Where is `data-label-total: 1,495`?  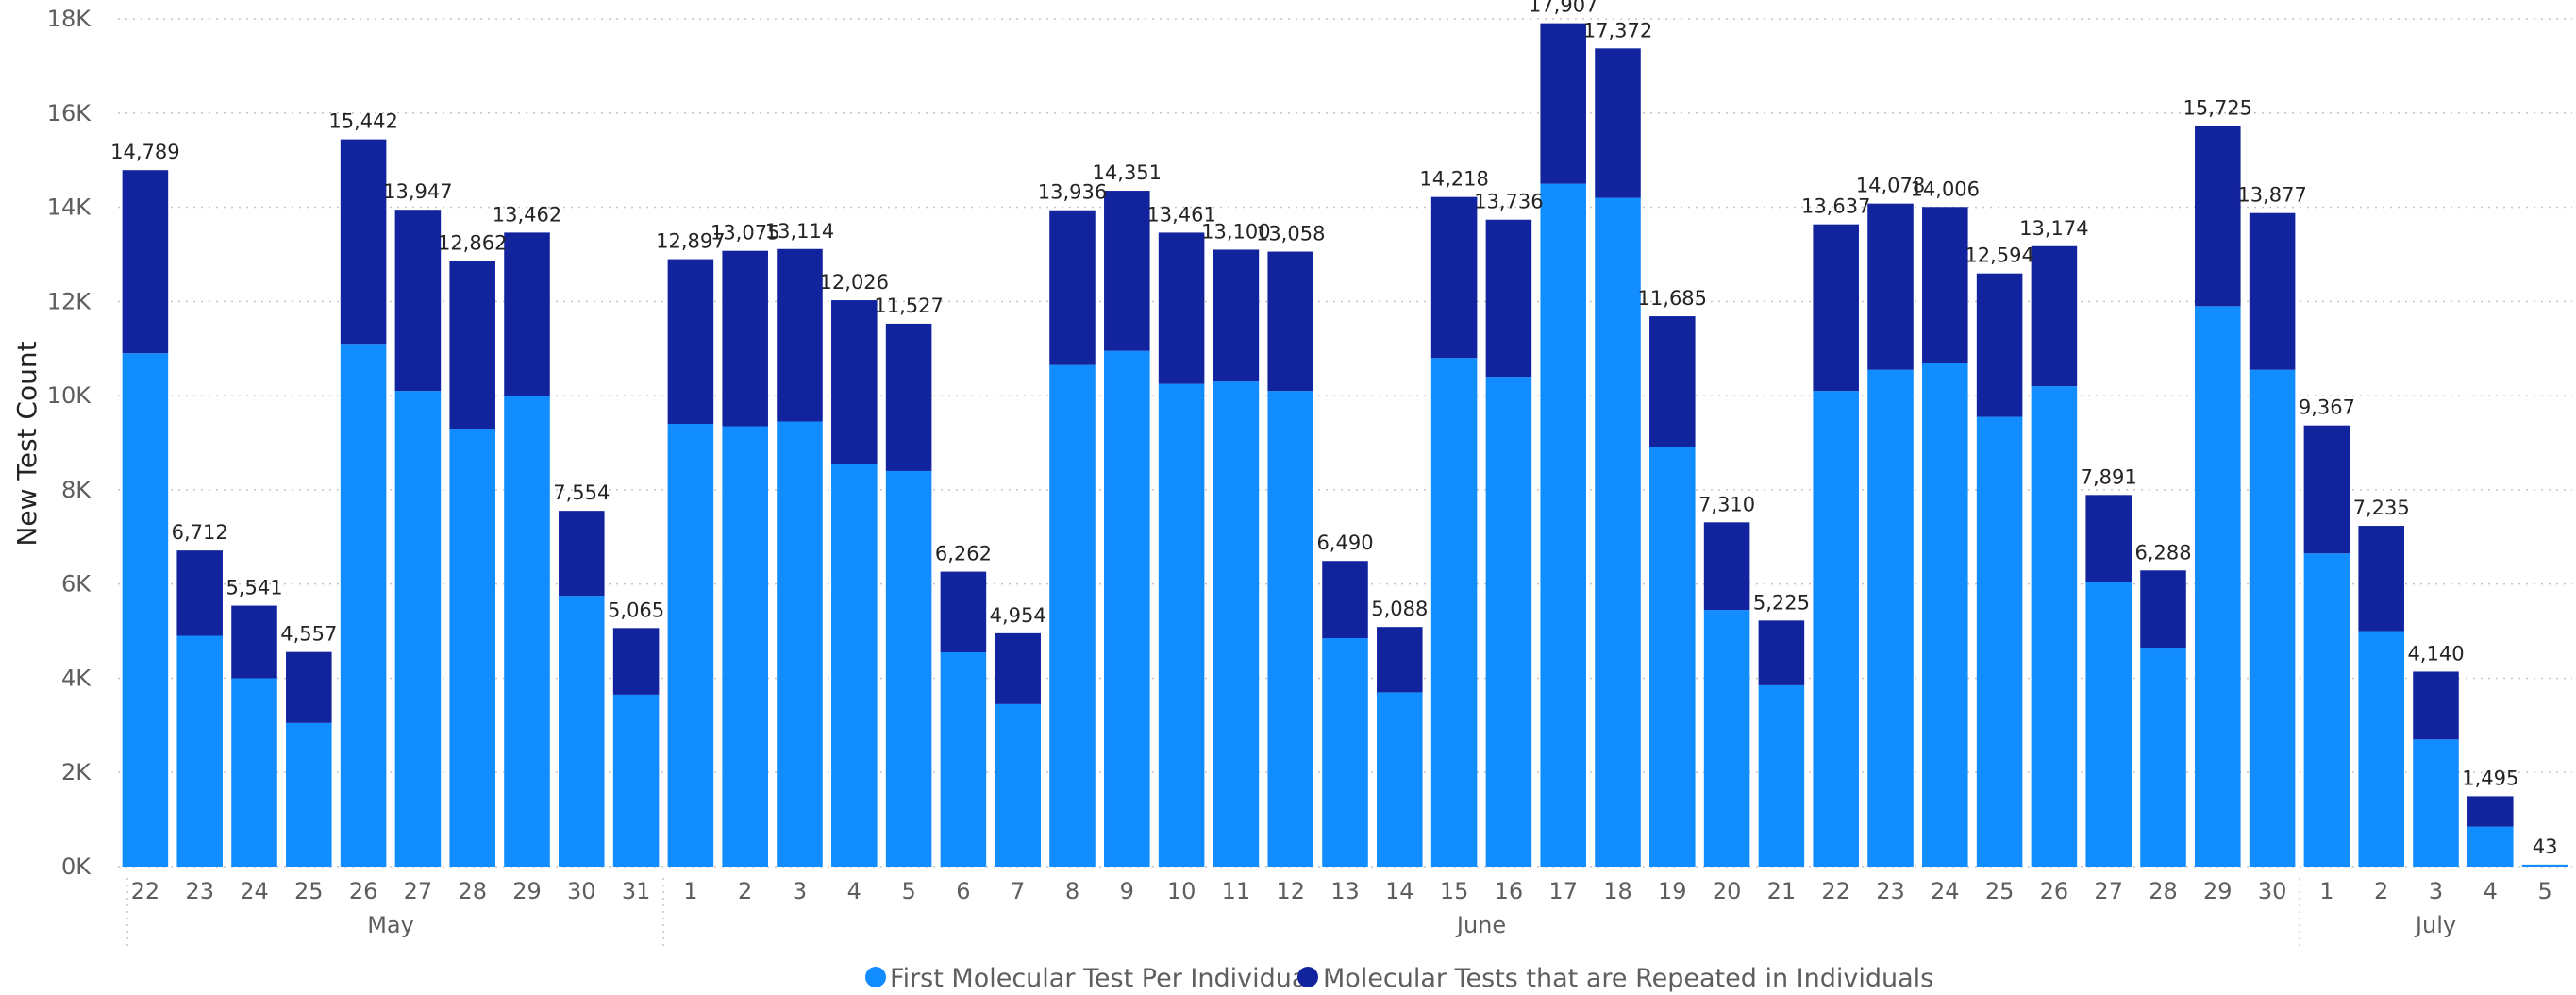
data-label-total: 1,495 is located at coordinates (2490, 778).